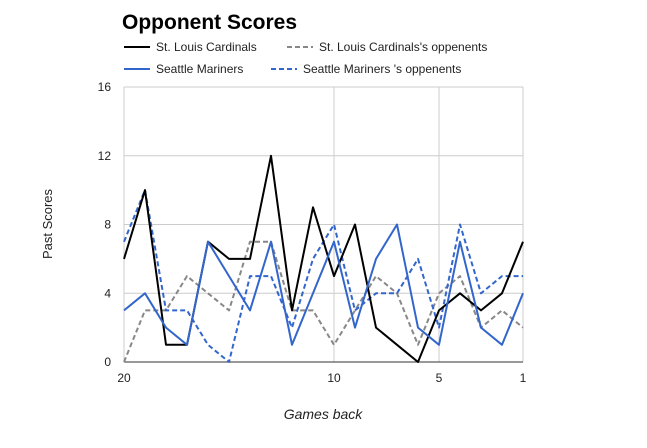 The image size is (647, 448). Describe the element at coordinates (47, 223) in the screenshot. I see `y-axis-title: Past Scores` at that location.